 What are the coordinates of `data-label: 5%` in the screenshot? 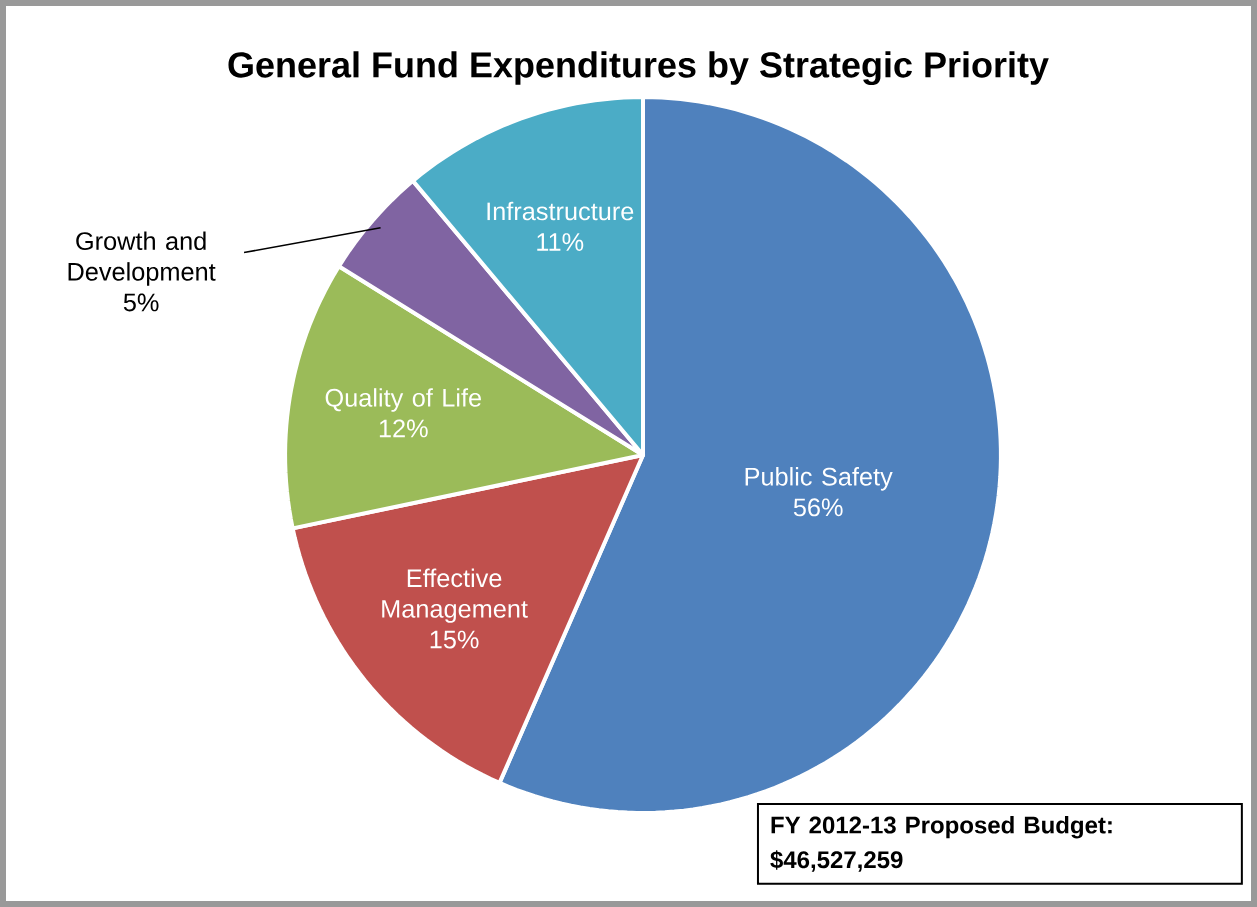 It's located at (141, 302).